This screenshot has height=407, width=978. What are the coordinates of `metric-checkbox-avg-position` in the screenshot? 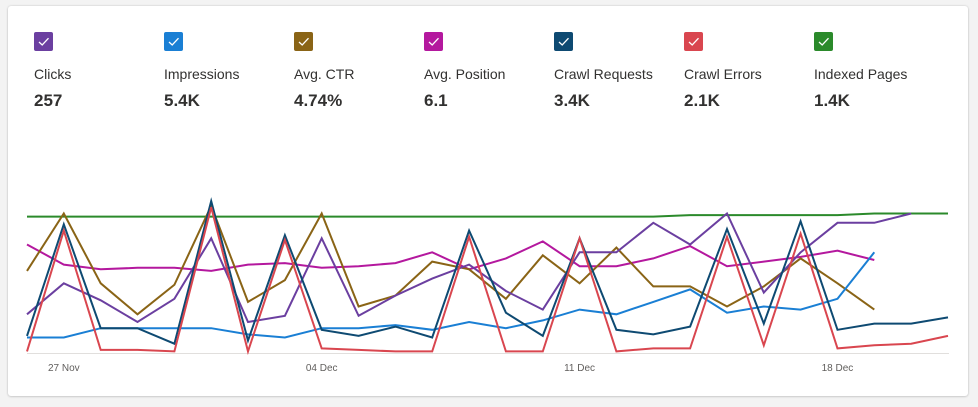 It's located at (433, 41).